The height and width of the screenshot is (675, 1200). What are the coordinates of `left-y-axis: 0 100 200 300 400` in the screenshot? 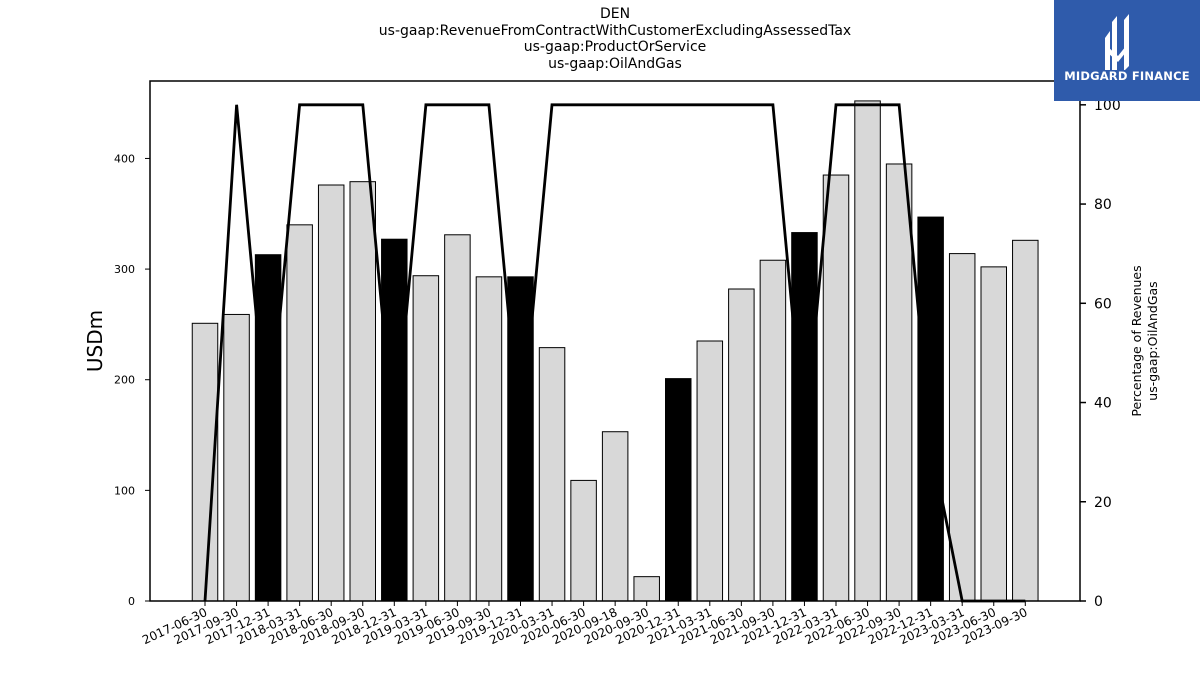 It's located at (132, 380).